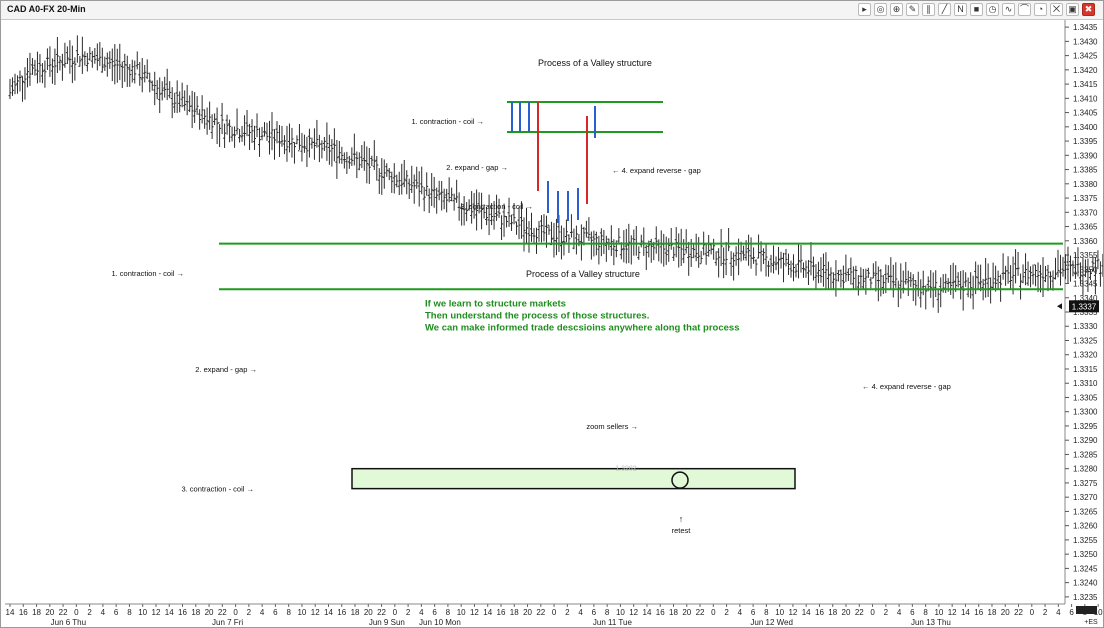  I want to click on spline-icon: ⌒, so click(1024, 9).